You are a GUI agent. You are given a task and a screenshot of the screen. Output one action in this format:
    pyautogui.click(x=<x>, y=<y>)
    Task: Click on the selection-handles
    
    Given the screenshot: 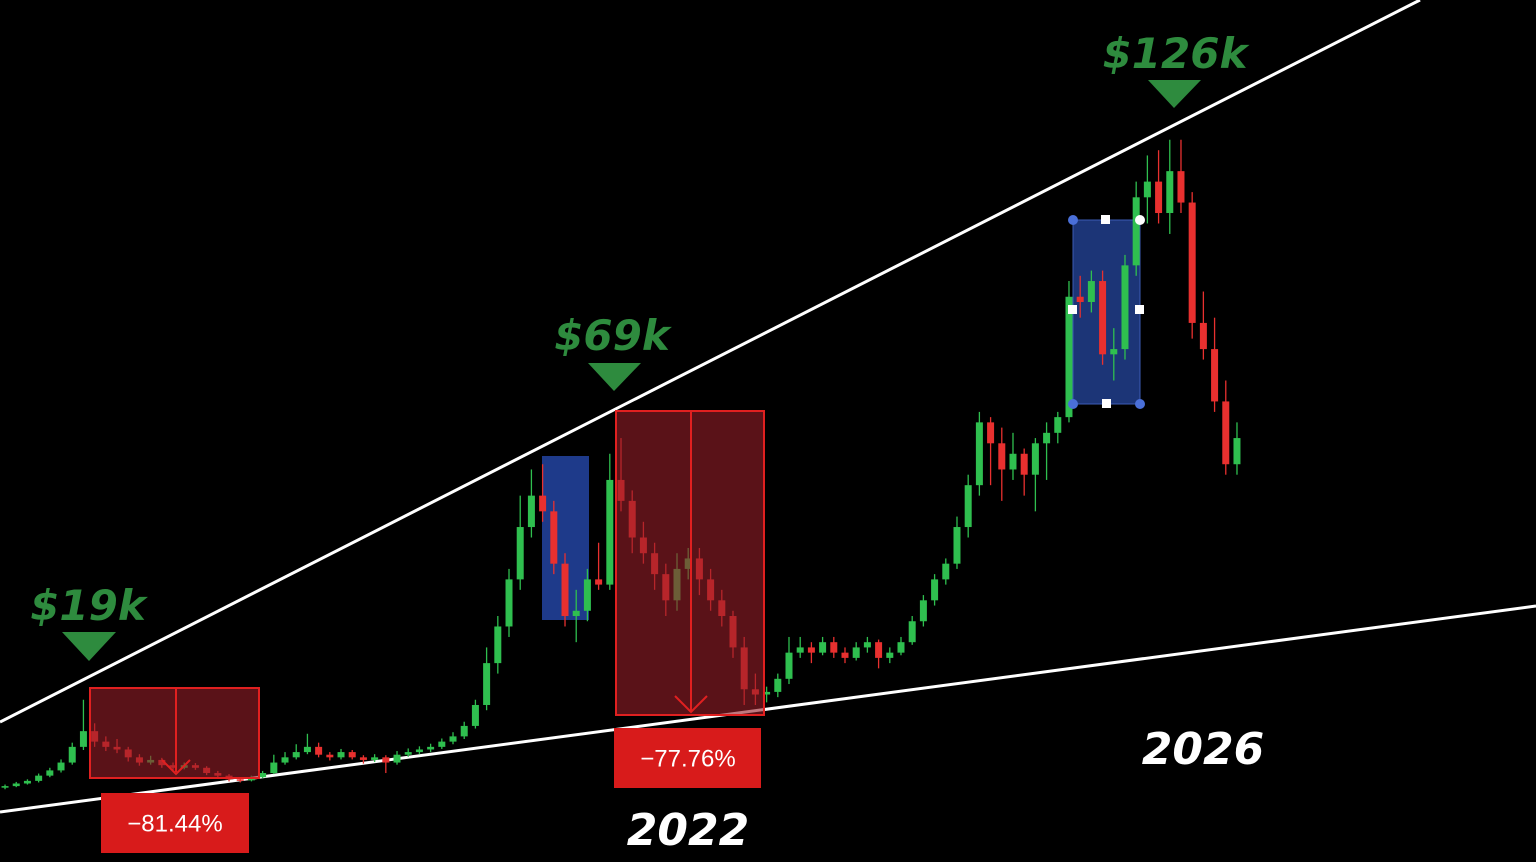 What is the action you would take?
    pyautogui.click(x=1106, y=312)
    